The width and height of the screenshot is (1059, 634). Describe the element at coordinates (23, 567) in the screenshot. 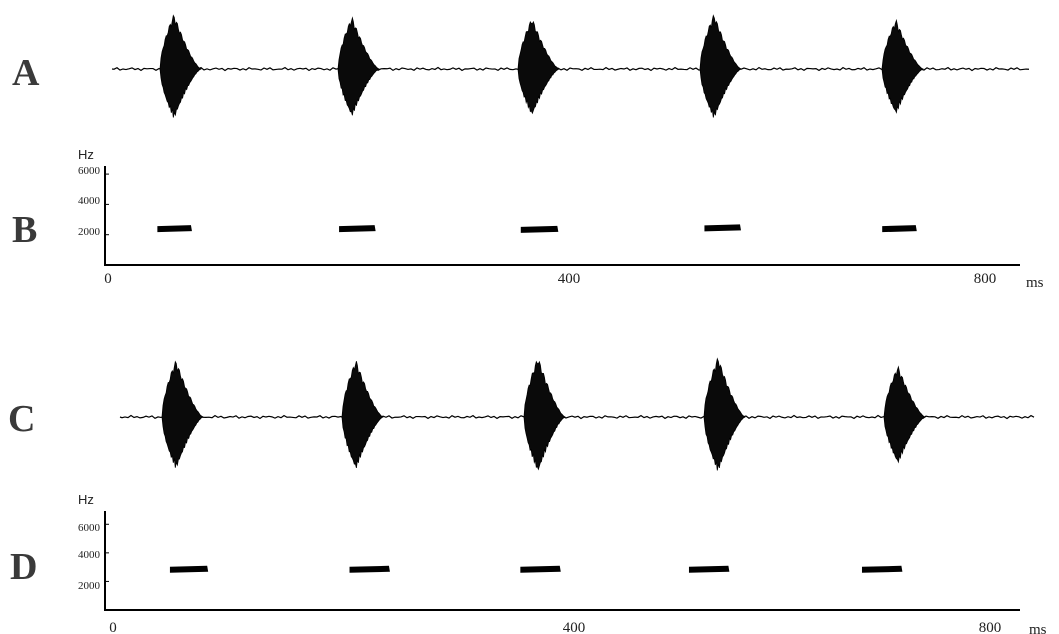

I see `panel-label-d: D` at that location.